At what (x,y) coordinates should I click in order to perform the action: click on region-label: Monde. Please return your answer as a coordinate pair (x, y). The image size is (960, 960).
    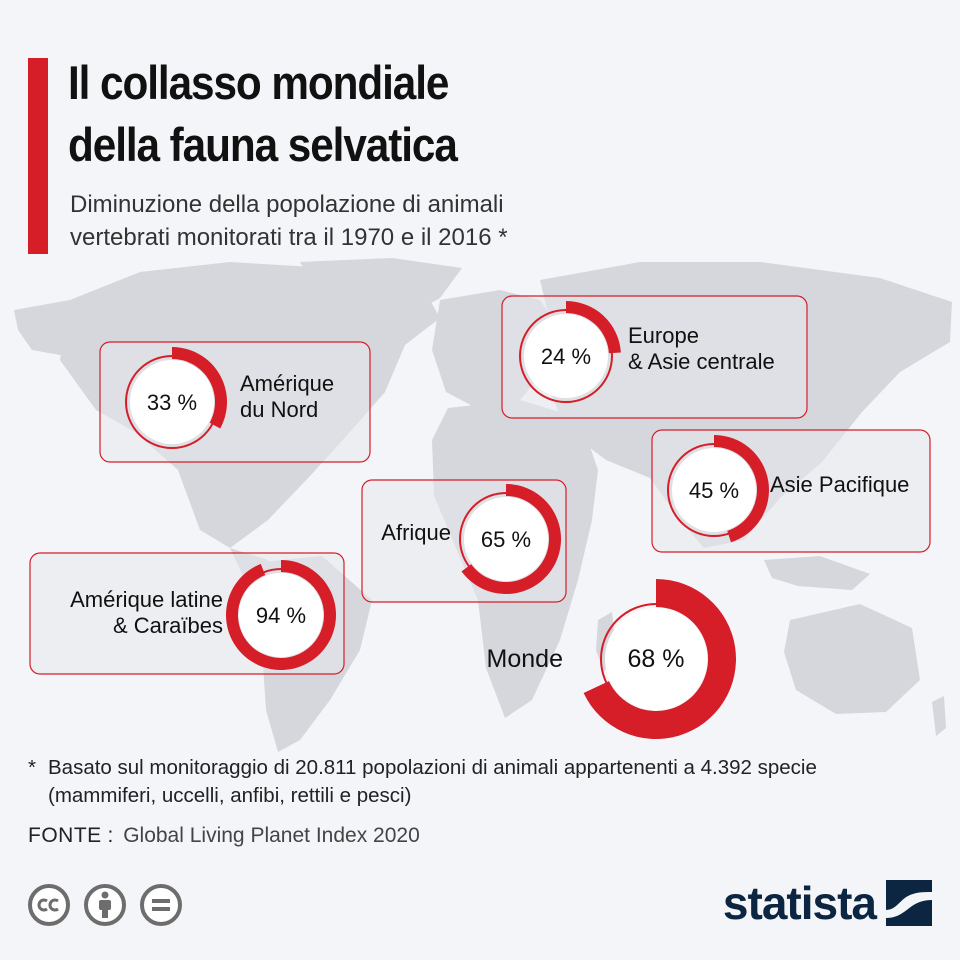
    Looking at the image, I should click on (525, 659).